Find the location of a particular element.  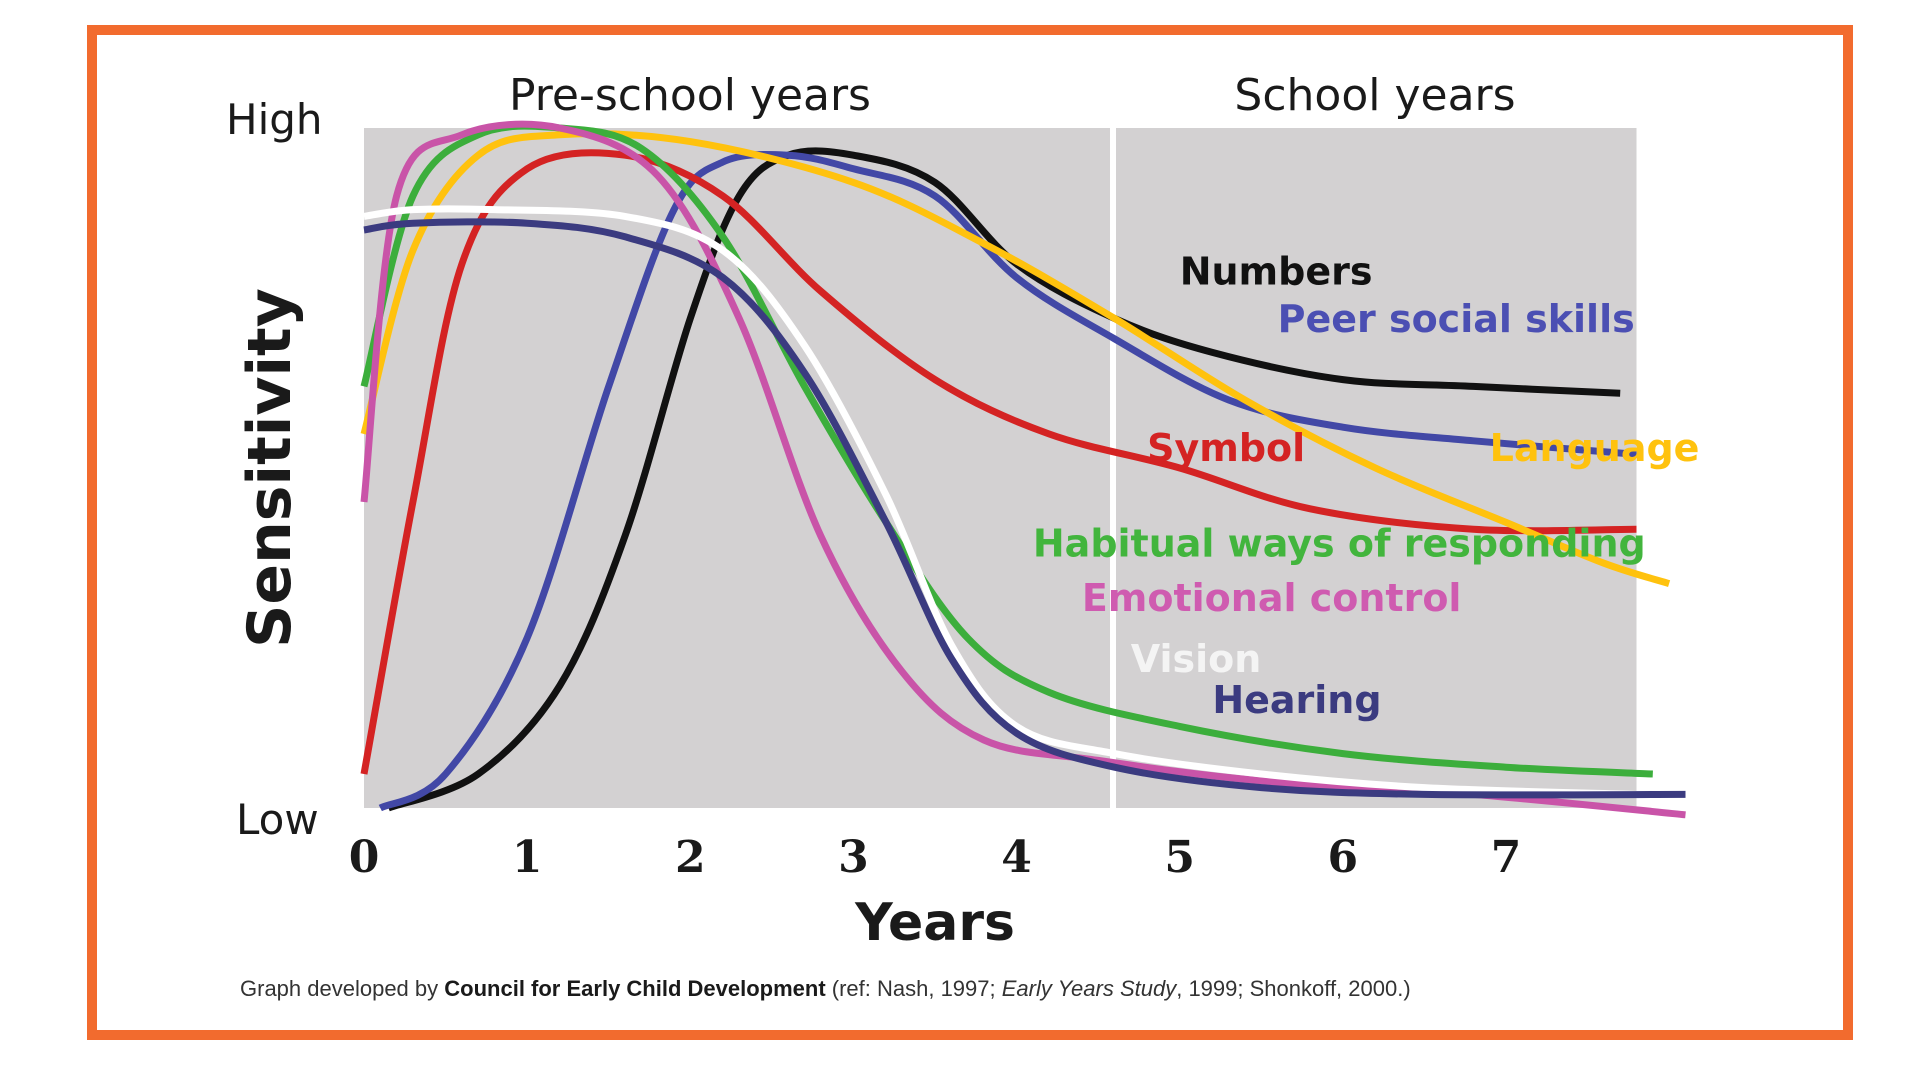

x-tick-label-5: 5 is located at coordinates (1179, 857).